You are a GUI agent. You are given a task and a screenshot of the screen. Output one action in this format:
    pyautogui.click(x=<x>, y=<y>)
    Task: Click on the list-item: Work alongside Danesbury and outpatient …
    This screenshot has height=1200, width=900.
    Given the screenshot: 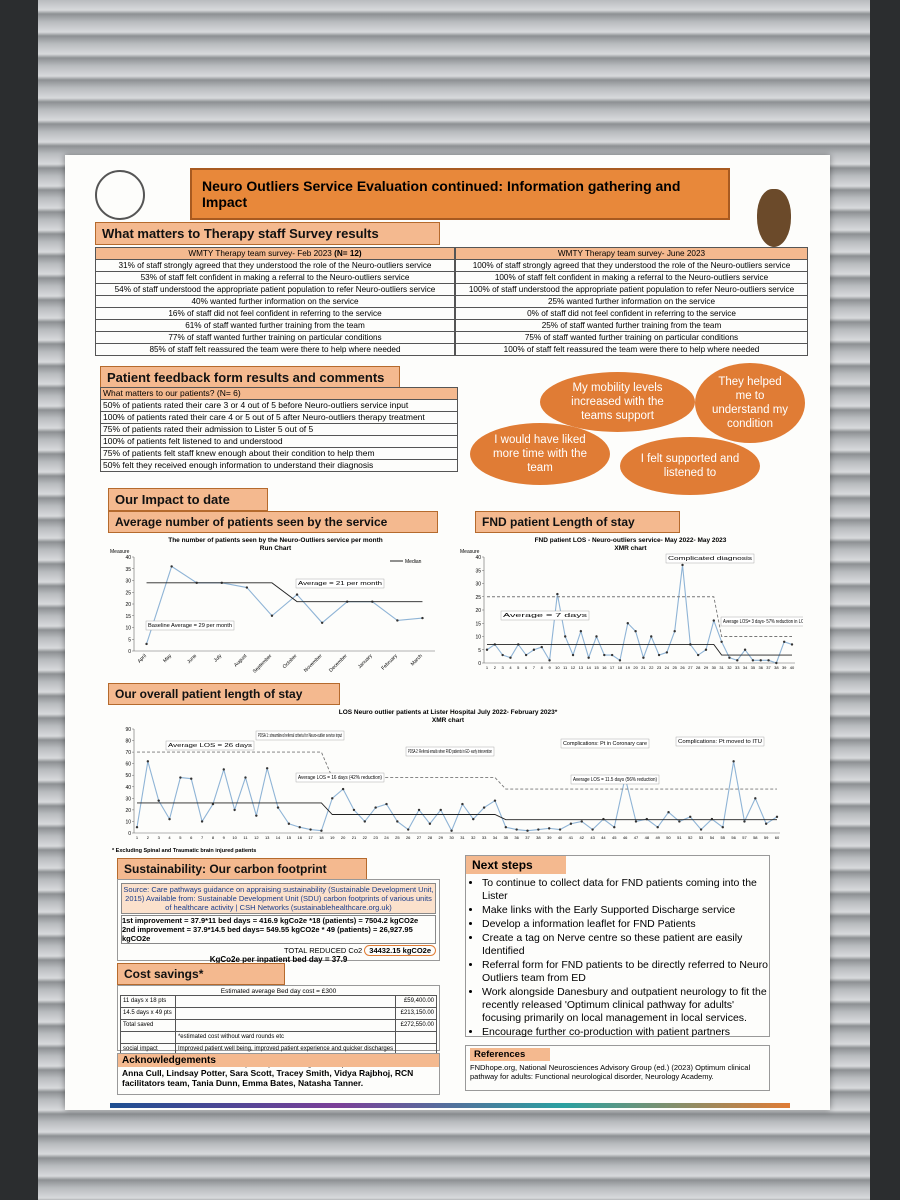 What is the action you would take?
    pyautogui.click(x=625, y=1005)
    